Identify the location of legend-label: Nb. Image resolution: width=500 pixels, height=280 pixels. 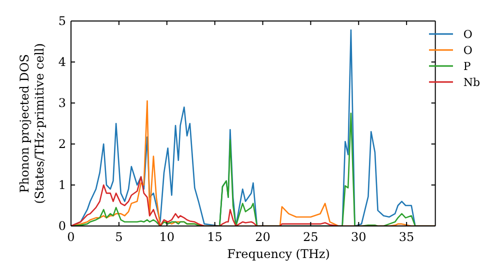
(471, 82).